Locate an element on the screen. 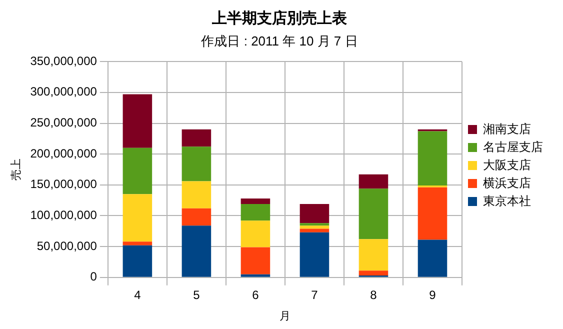 The height and width of the screenshot is (329, 563). legend-label: 東京本社 is located at coordinates (507, 201).